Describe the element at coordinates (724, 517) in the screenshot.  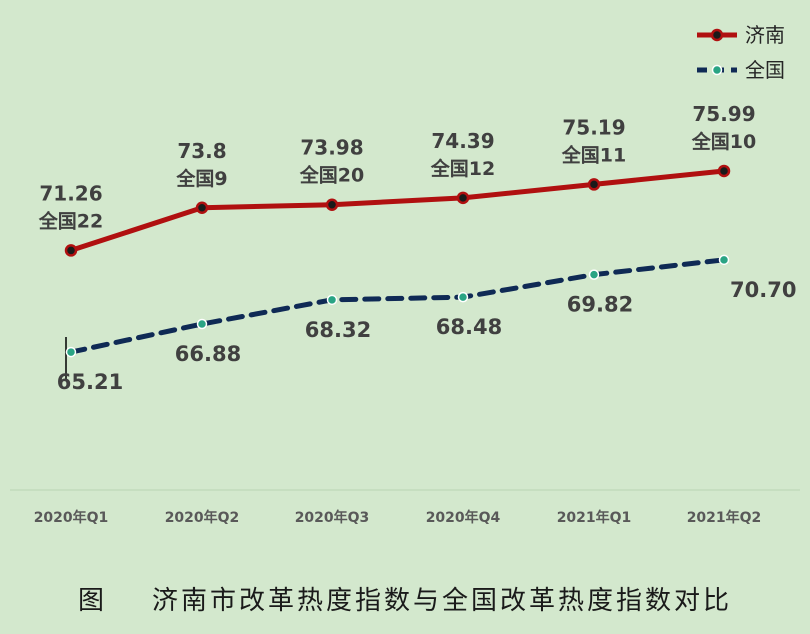
I see `x-tick-label: 2021年Q2` at that location.